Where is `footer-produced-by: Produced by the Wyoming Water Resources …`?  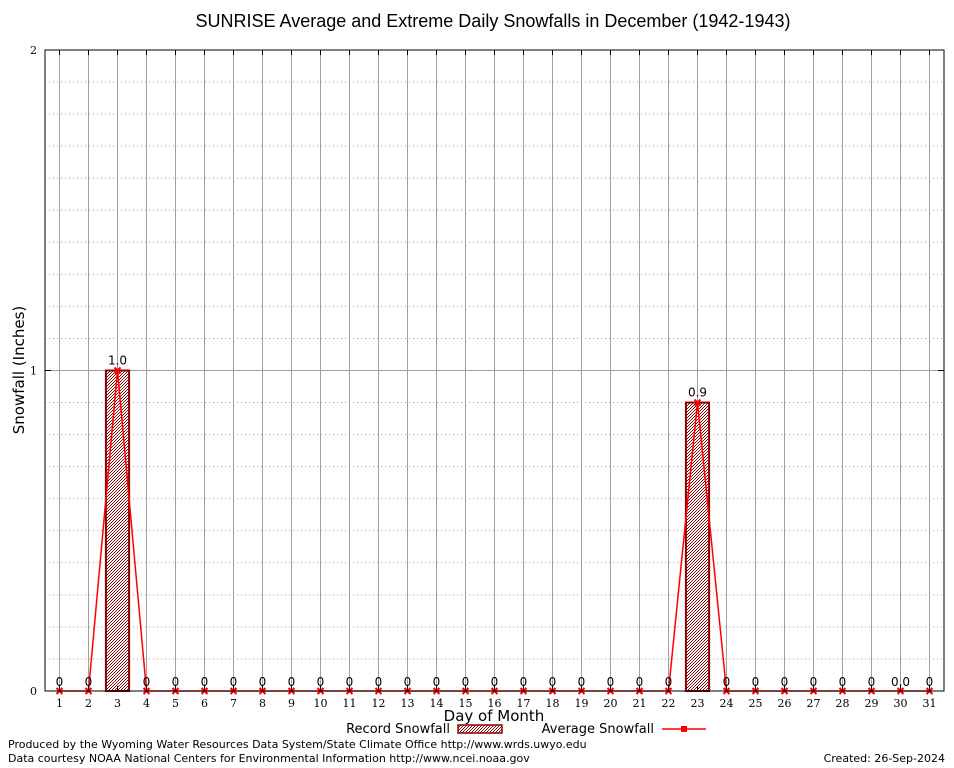 footer-produced-by: Produced by the Wyoming Water Resources … is located at coordinates (297, 744).